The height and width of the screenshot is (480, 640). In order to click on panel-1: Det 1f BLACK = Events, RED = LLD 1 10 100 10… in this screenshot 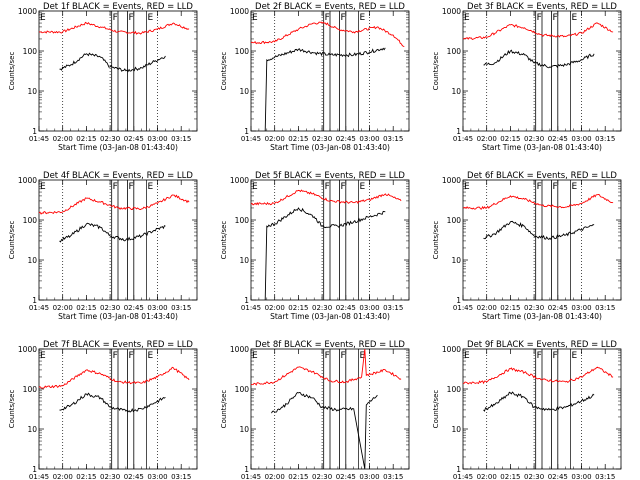, I will do `click(103, 77)`.